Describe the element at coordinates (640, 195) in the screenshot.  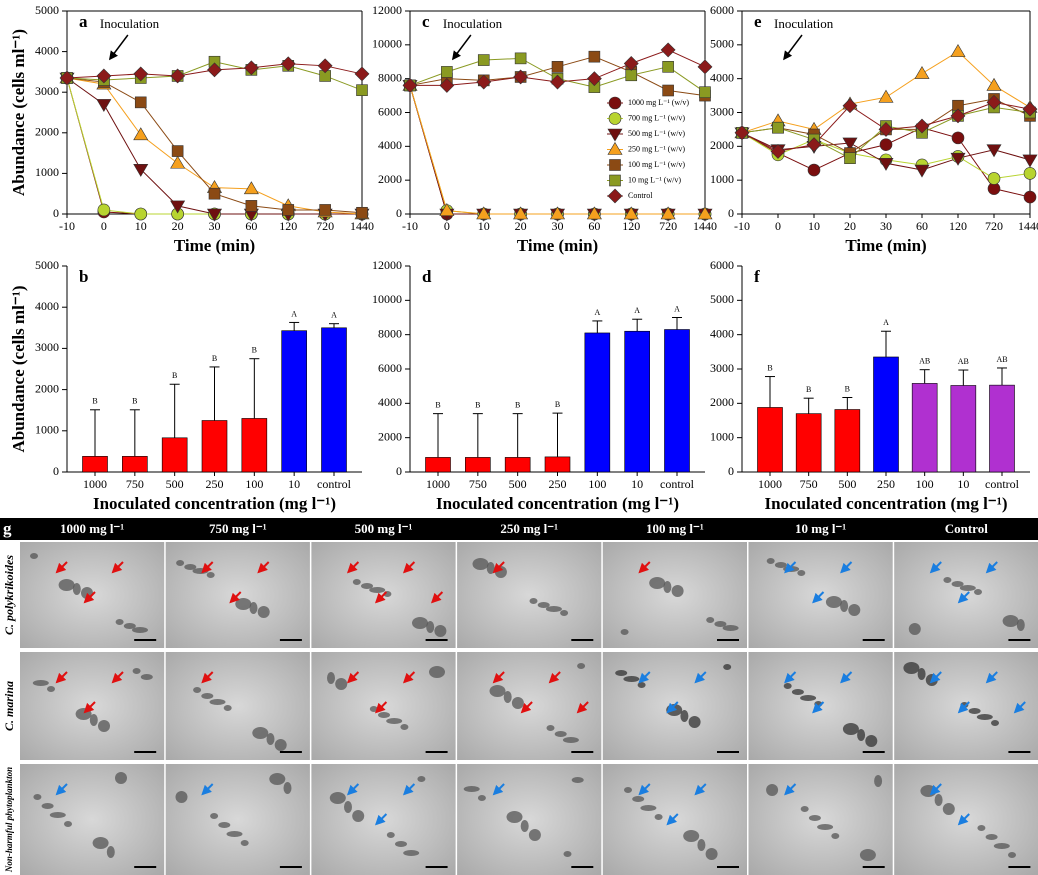
I see `legend-label: Control` at that location.